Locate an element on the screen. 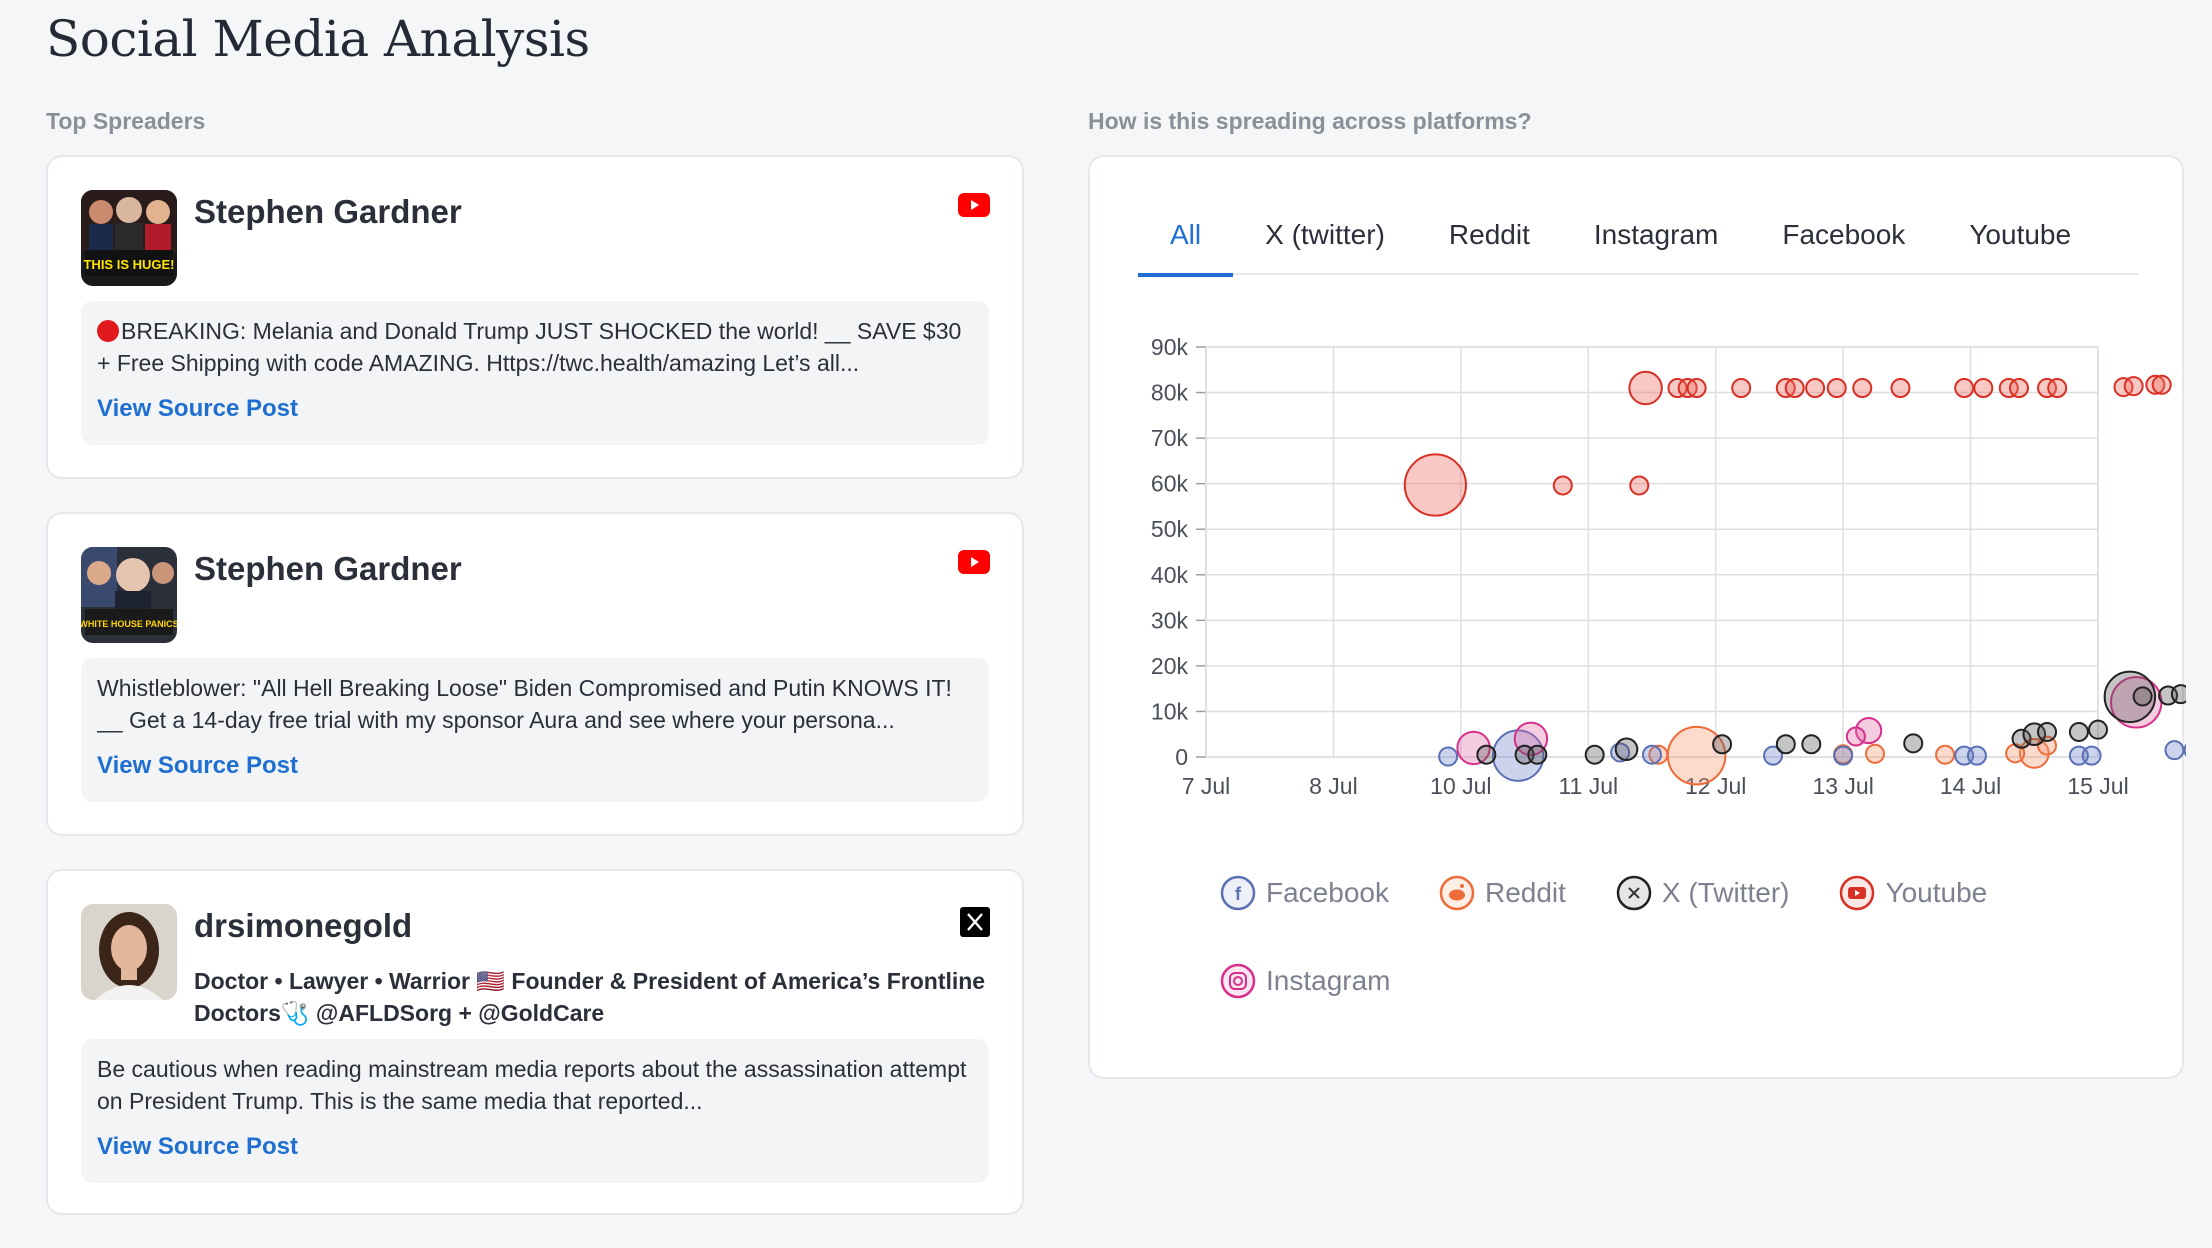 The width and height of the screenshot is (2212, 1248). x-tick-label: 7 Jul is located at coordinates (1206, 786).